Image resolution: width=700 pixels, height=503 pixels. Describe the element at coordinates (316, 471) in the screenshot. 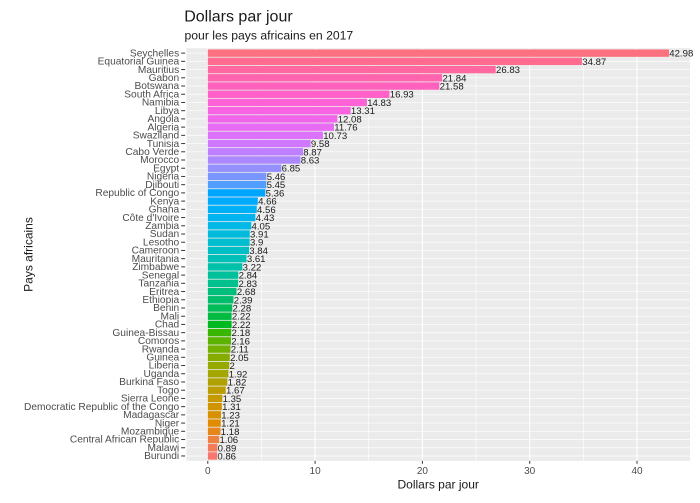

I see `svg-text: 10` at that location.